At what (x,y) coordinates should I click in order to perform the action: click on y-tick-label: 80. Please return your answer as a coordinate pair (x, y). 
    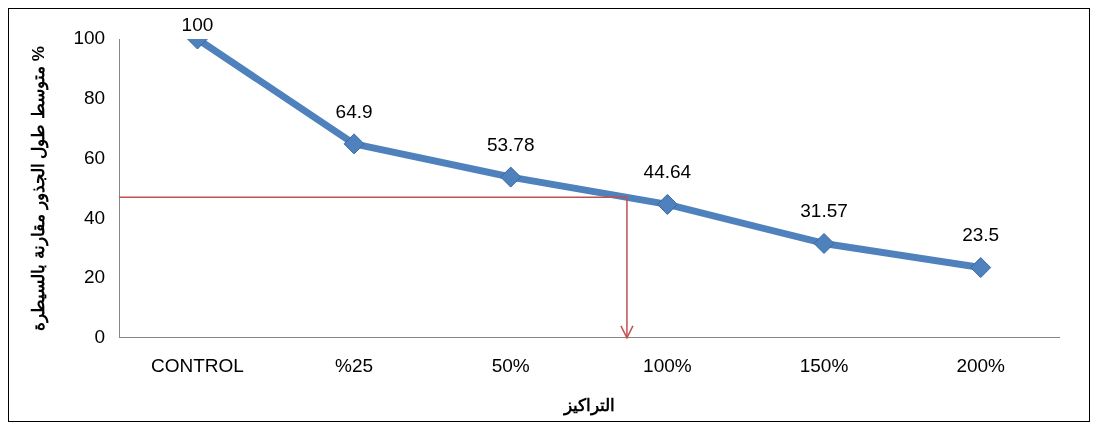
    Looking at the image, I should click on (94, 97).